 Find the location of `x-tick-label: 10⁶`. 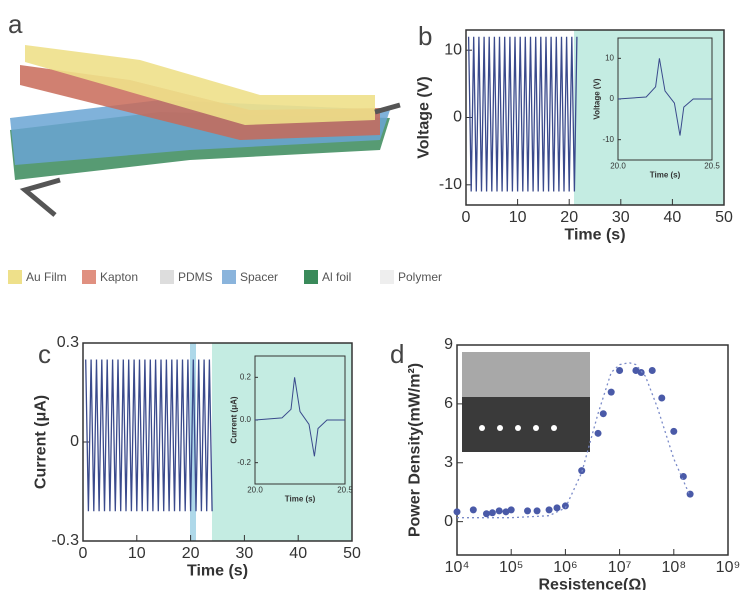

x-tick-label: 10⁶ is located at coordinates (565, 567).